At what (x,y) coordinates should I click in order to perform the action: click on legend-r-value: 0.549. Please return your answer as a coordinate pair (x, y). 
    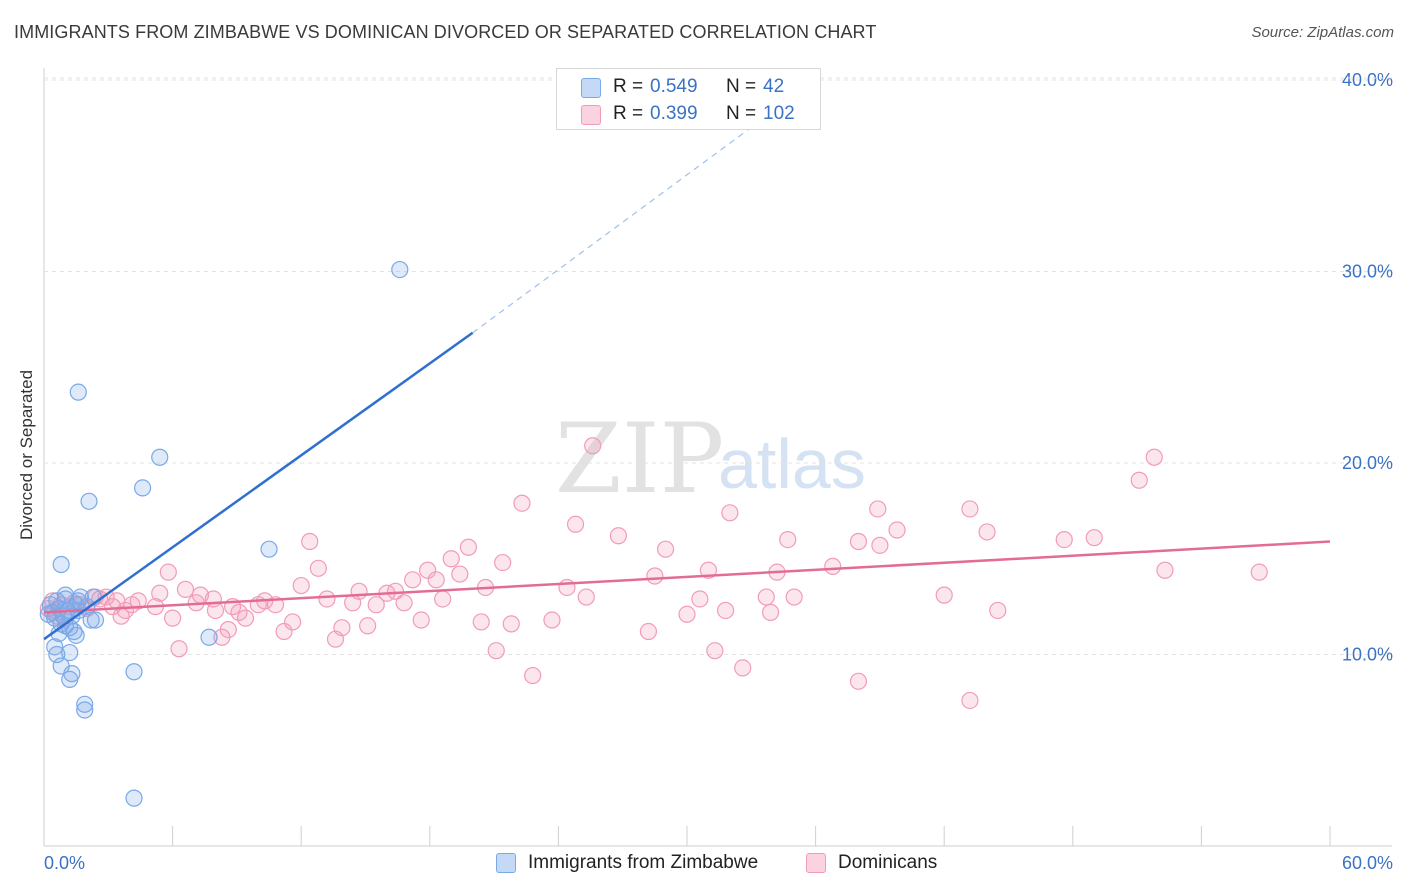
    Looking at the image, I should click on (674, 86).